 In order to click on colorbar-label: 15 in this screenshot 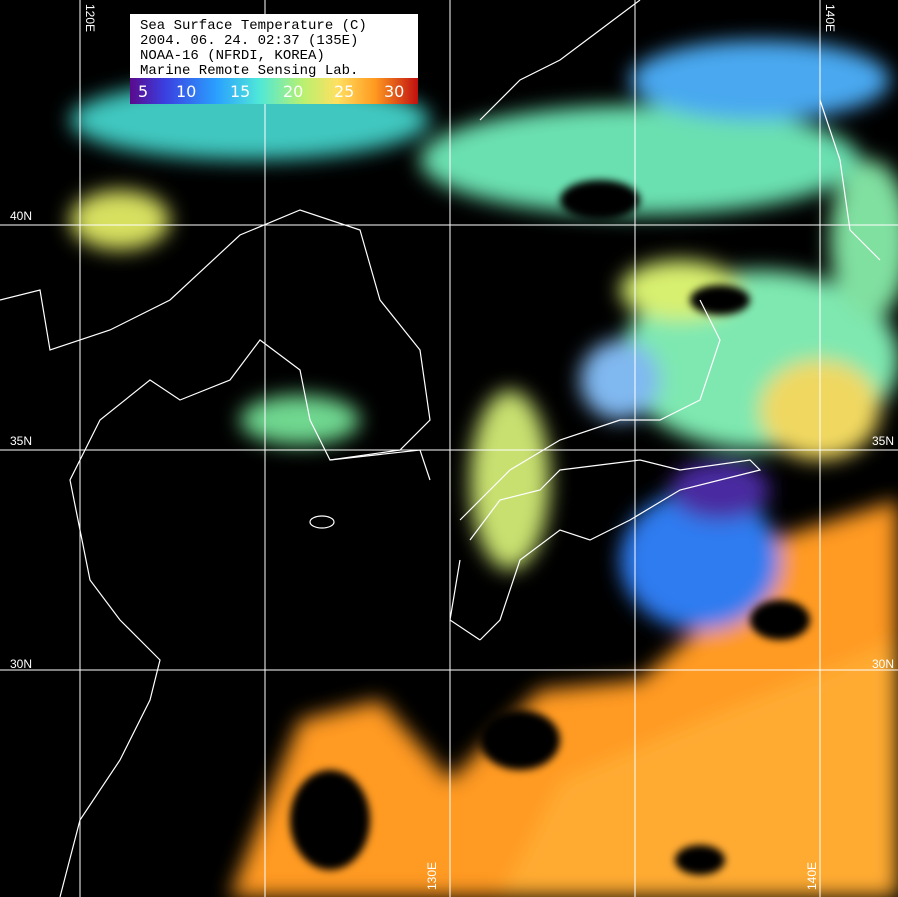, I will do `click(240, 91)`.